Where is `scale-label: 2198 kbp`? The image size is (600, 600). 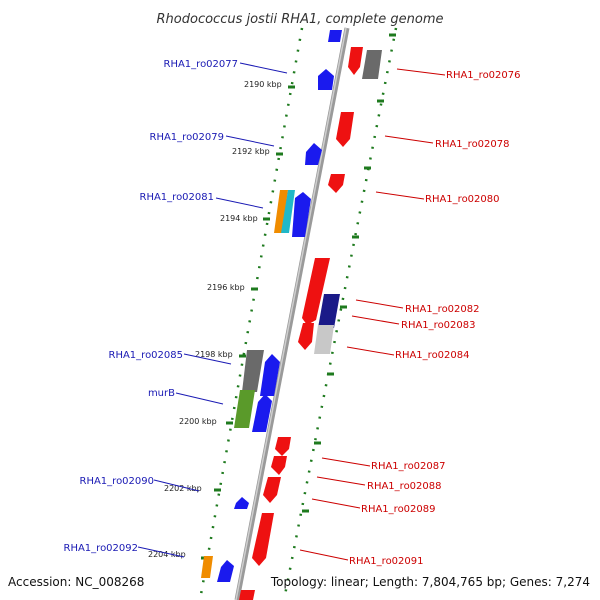
scale-label: 2198 kbp is located at coordinates (214, 354).